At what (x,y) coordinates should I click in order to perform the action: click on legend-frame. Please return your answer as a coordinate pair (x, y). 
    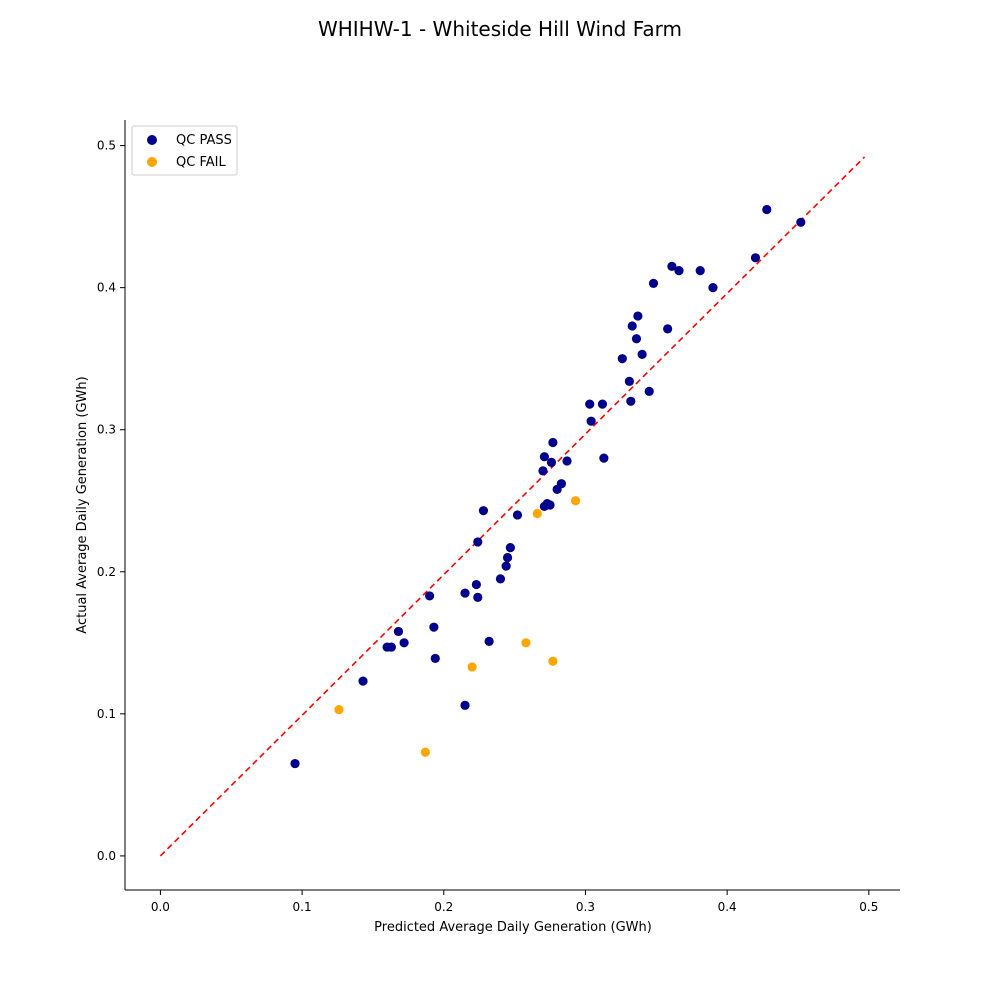
    Looking at the image, I should click on (184, 150).